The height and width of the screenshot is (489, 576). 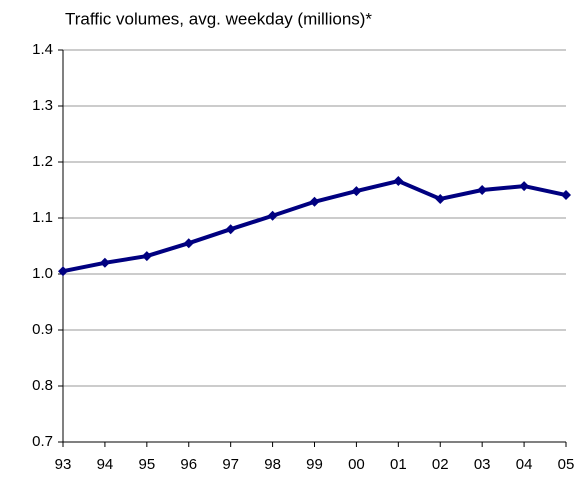 What do you see at coordinates (42, 385) in the screenshot?
I see `y-tick-label: 0.8` at bounding box center [42, 385].